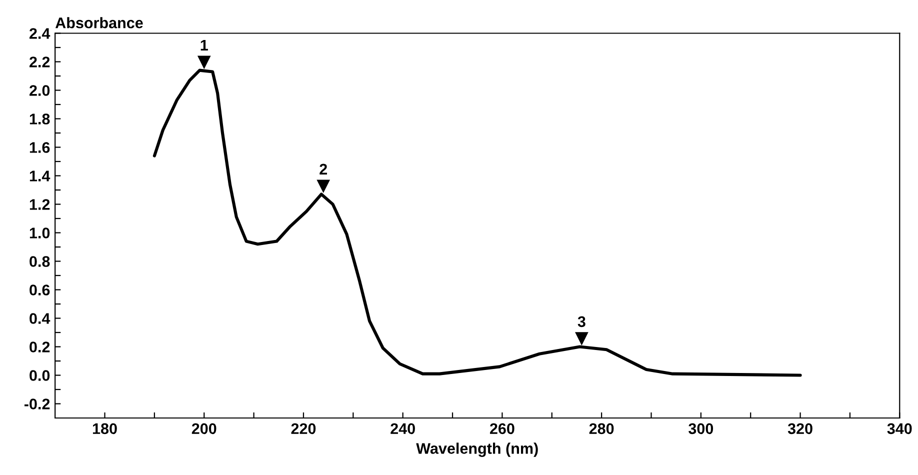  Describe the element at coordinates (204, 45) in the screenshot. I see `annotation: 1` at that location.